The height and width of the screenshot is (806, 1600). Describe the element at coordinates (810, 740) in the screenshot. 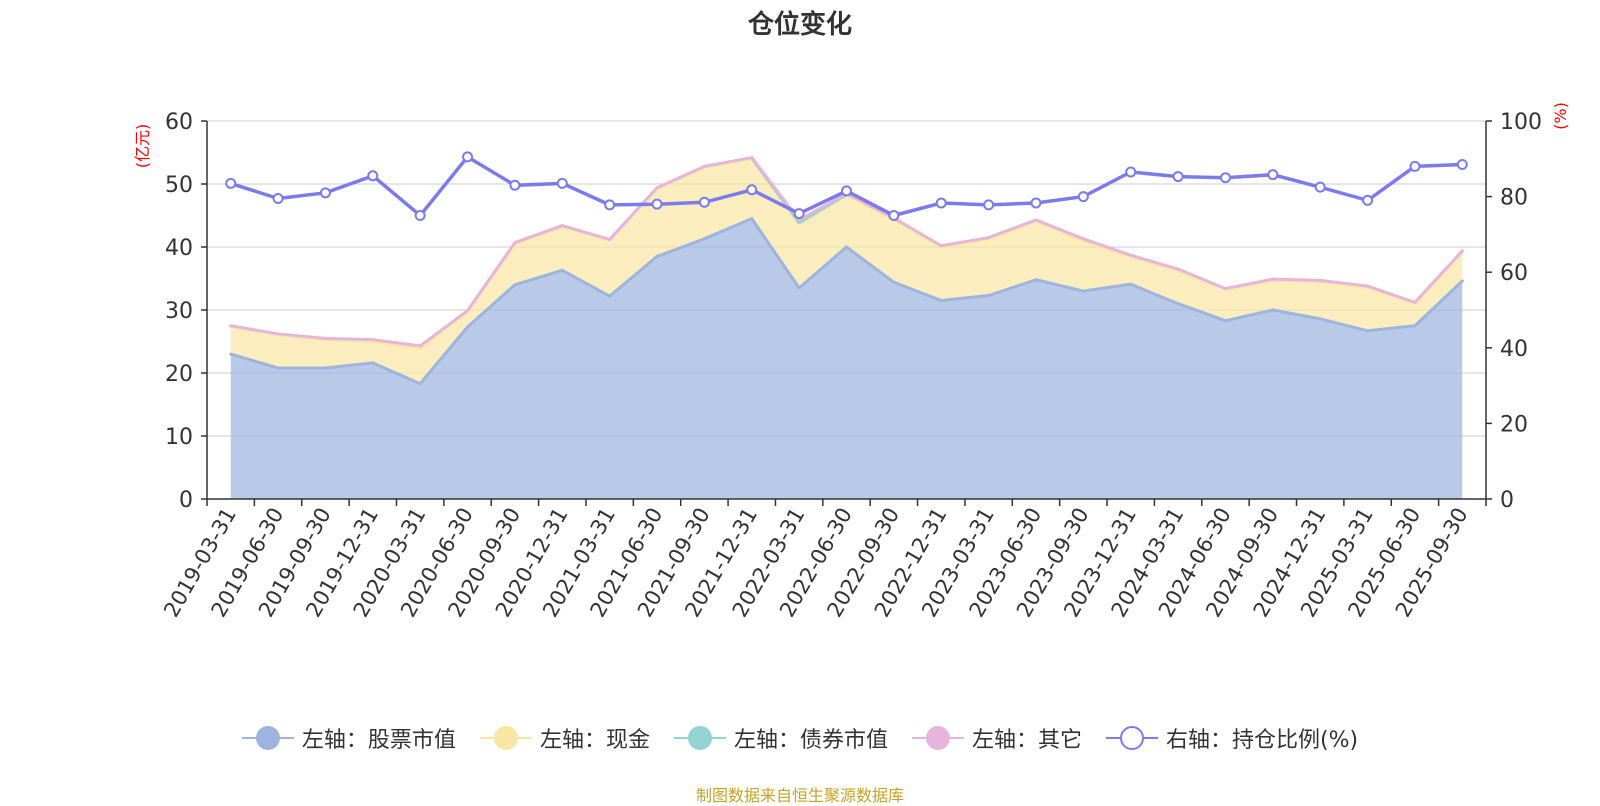

I see `legend-label: 左轴：债券市值` at that location.